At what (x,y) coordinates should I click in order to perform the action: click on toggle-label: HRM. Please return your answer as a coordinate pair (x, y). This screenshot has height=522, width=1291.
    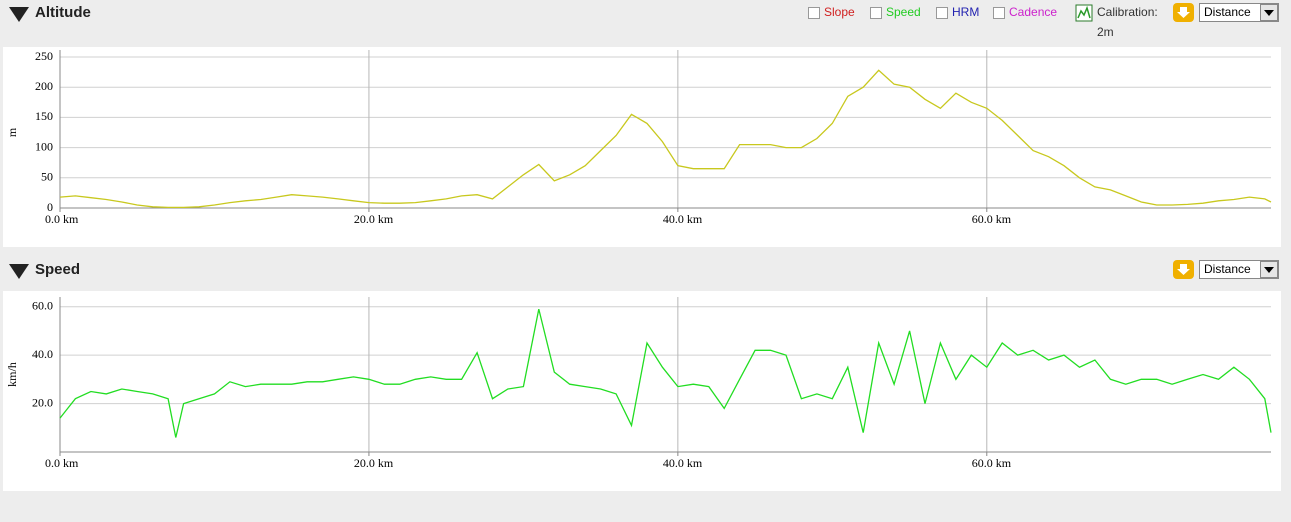
    Looking at the image, I should click on (965, 12).